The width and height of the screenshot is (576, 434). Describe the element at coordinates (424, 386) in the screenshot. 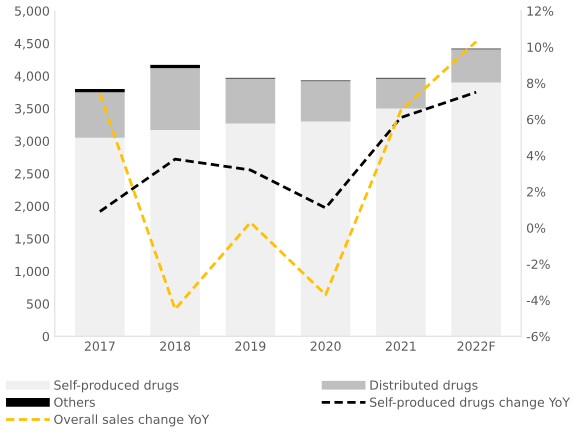

I see `legend-label: Distributed drugs` at that location.